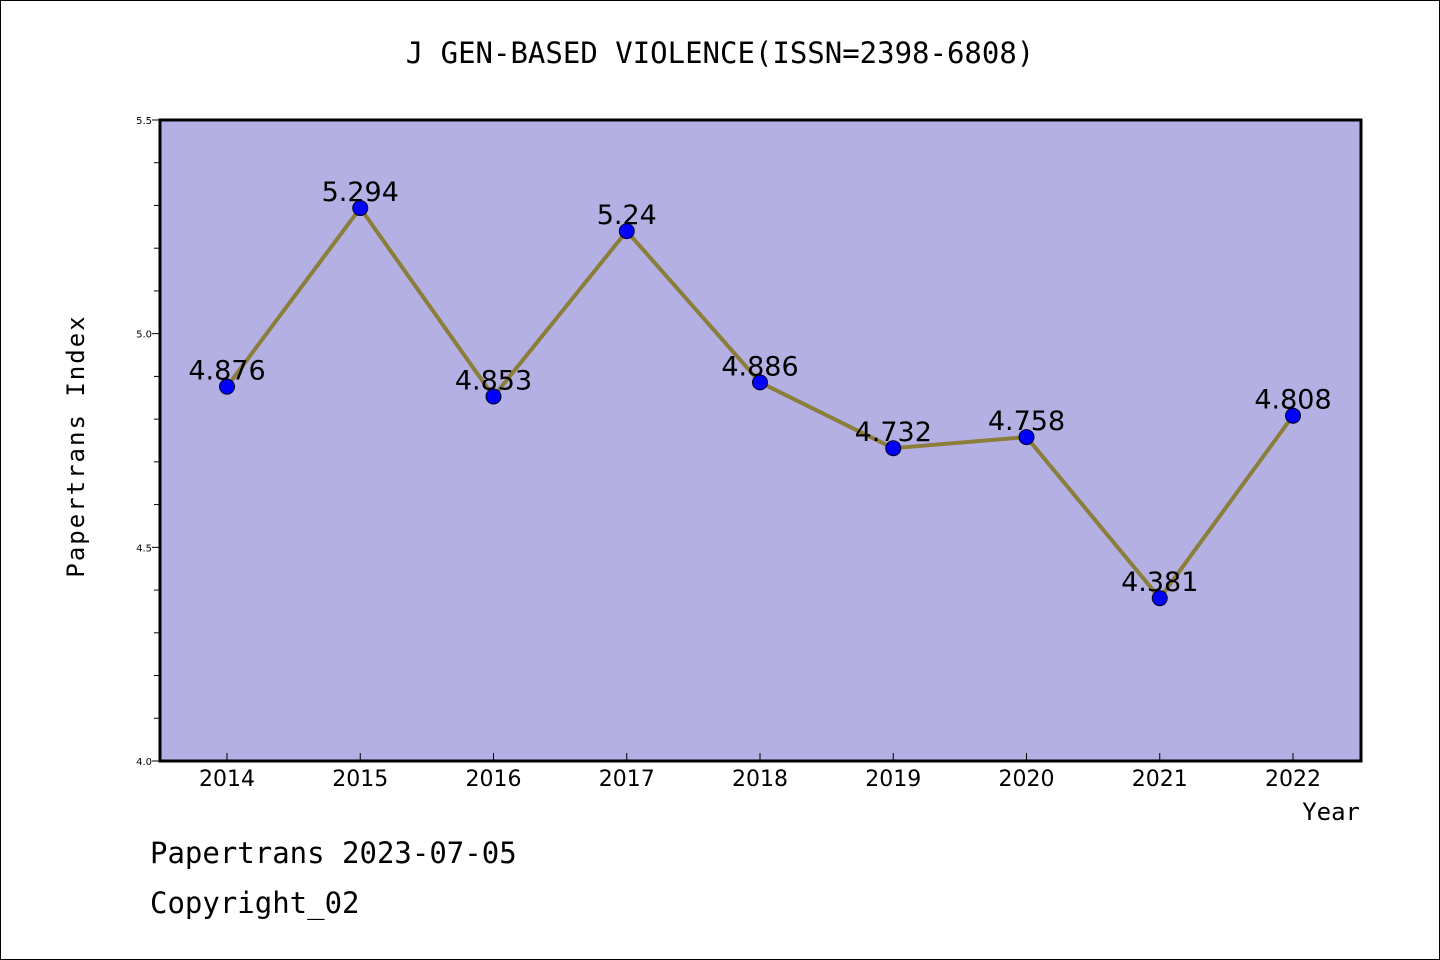 The image size is (1440, 960). I want to click on data-label: 5.294, so click(360, 192).